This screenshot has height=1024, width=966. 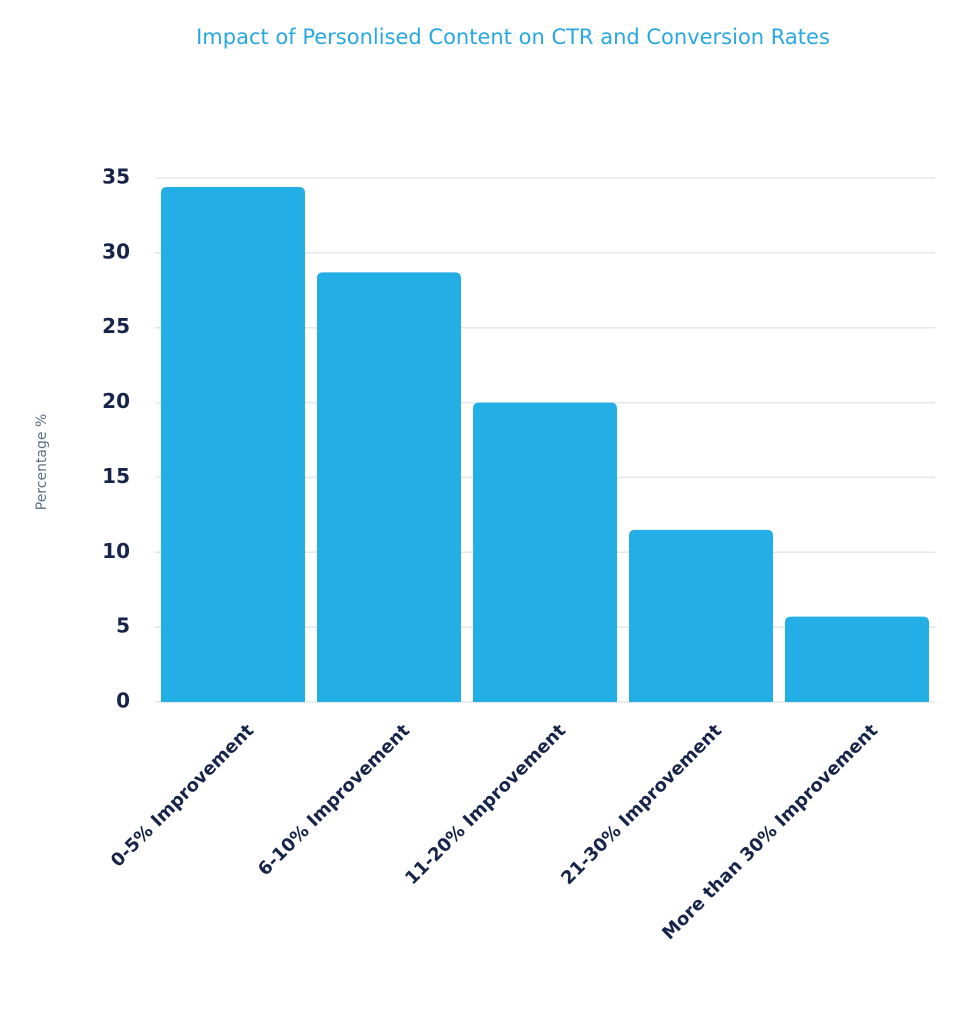 I want to click on y-tick-label: 30, so click(x=116, y=251).